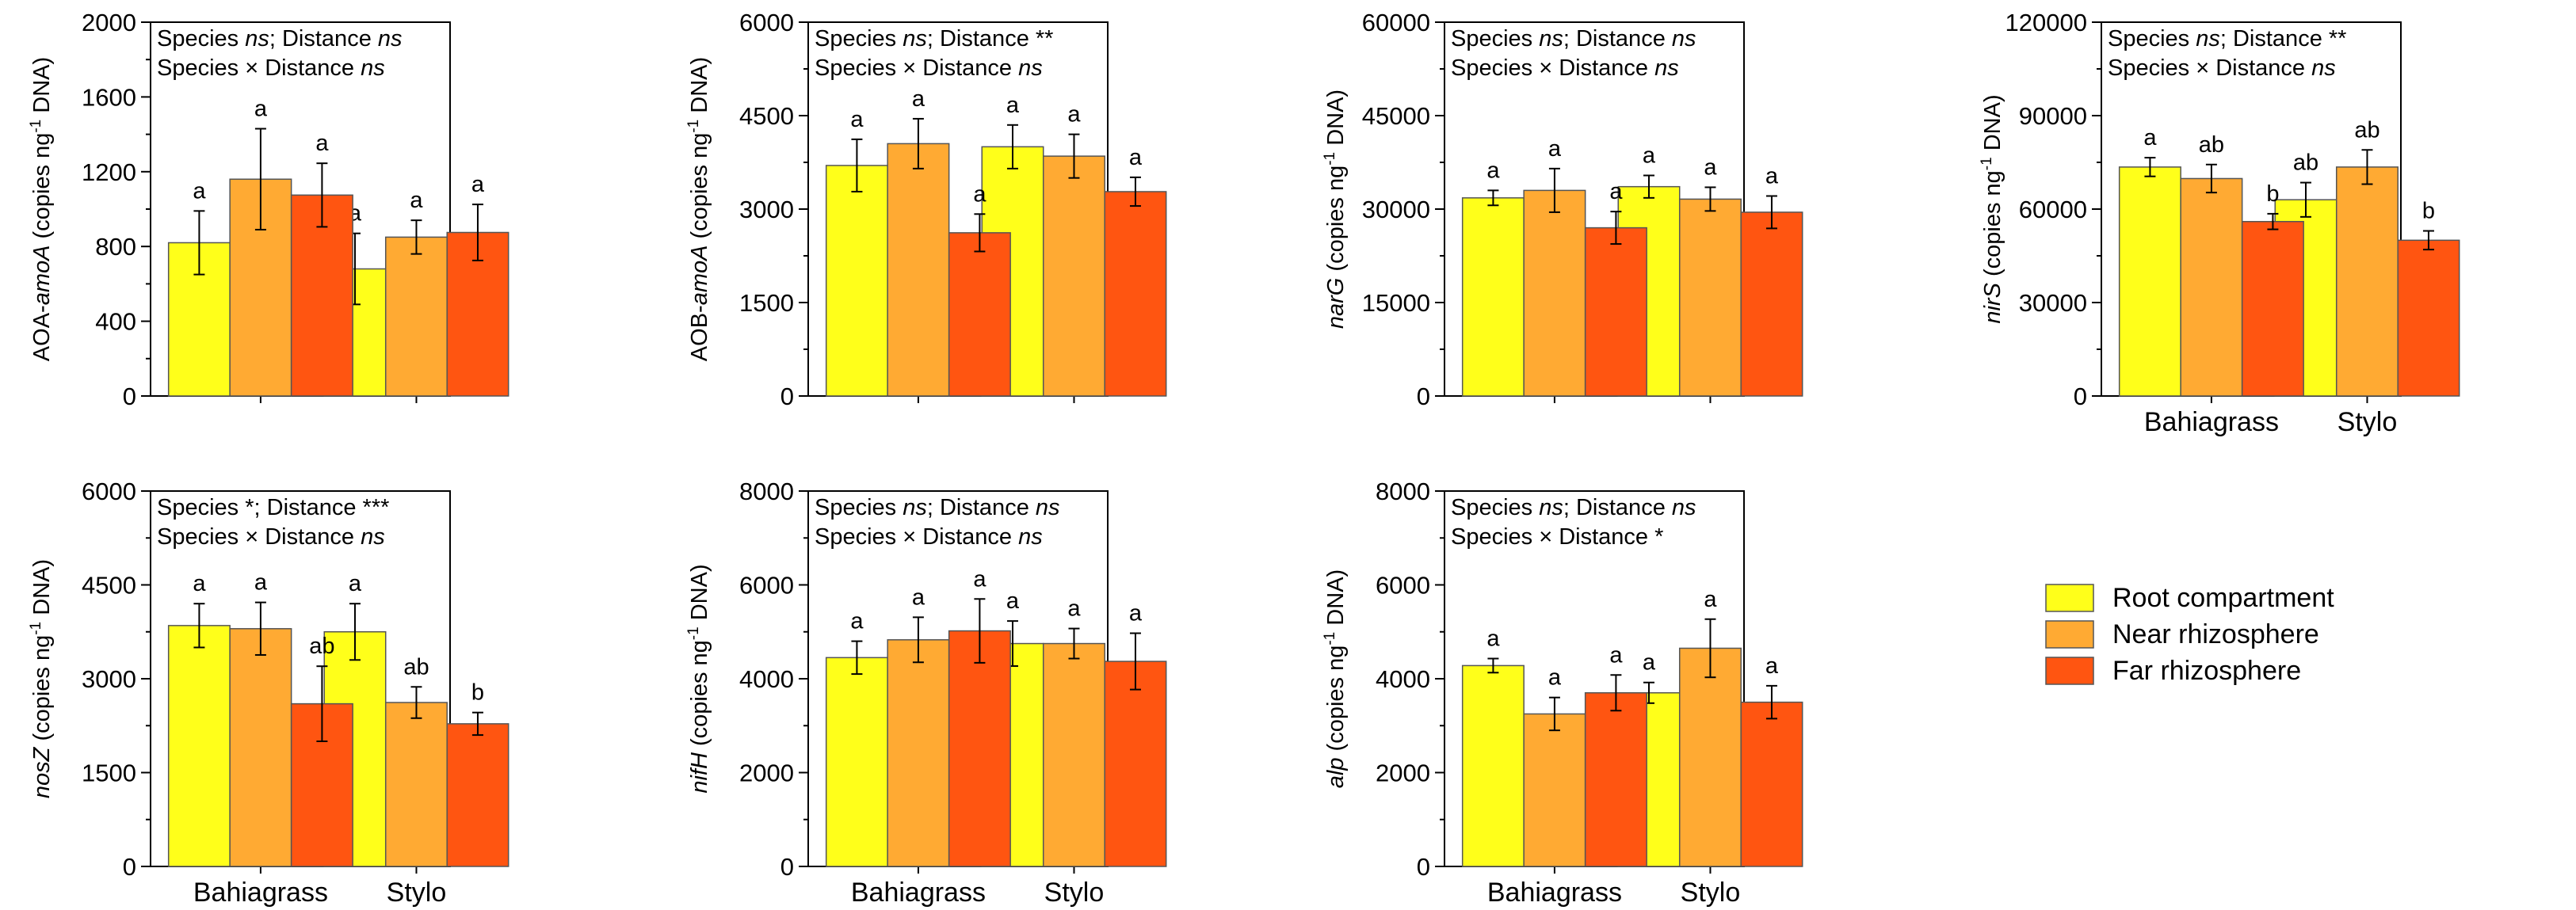 The image size is (2576, 910). Describe the element at coordinates (766, 303) in the screenshot. I see `y-tick-label: 1500` at that location.